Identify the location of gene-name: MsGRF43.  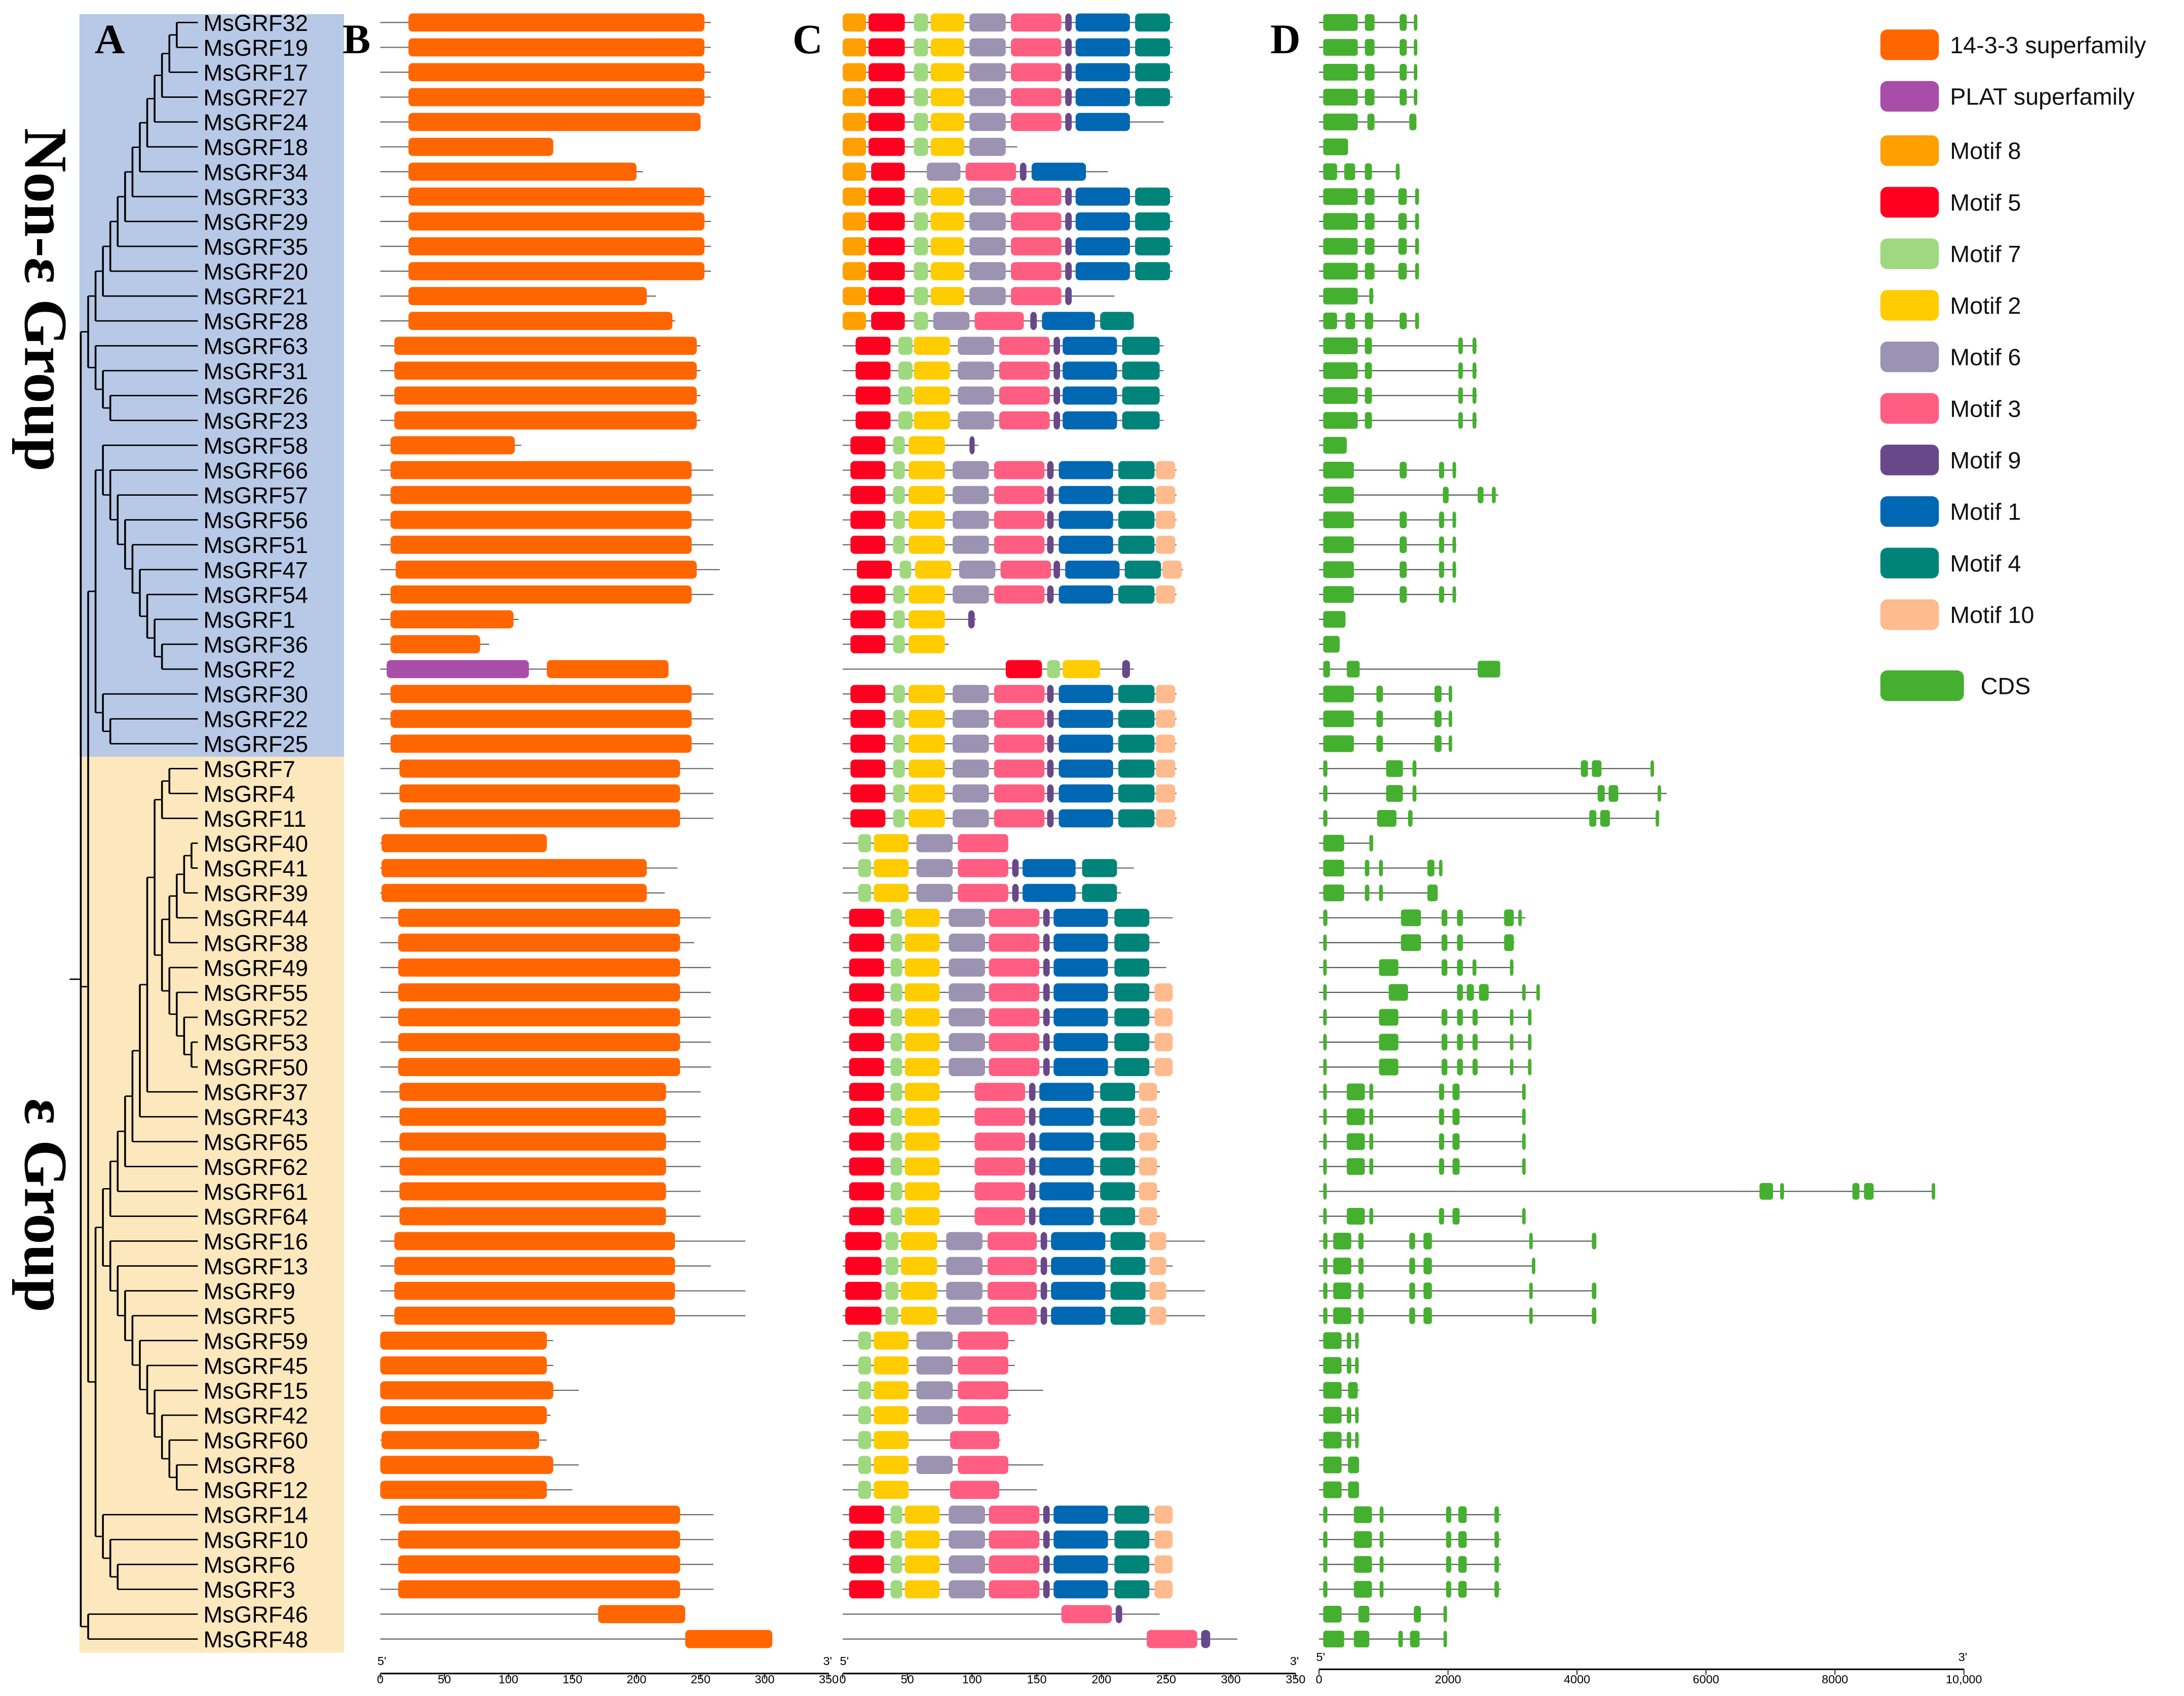
(255, 1117).